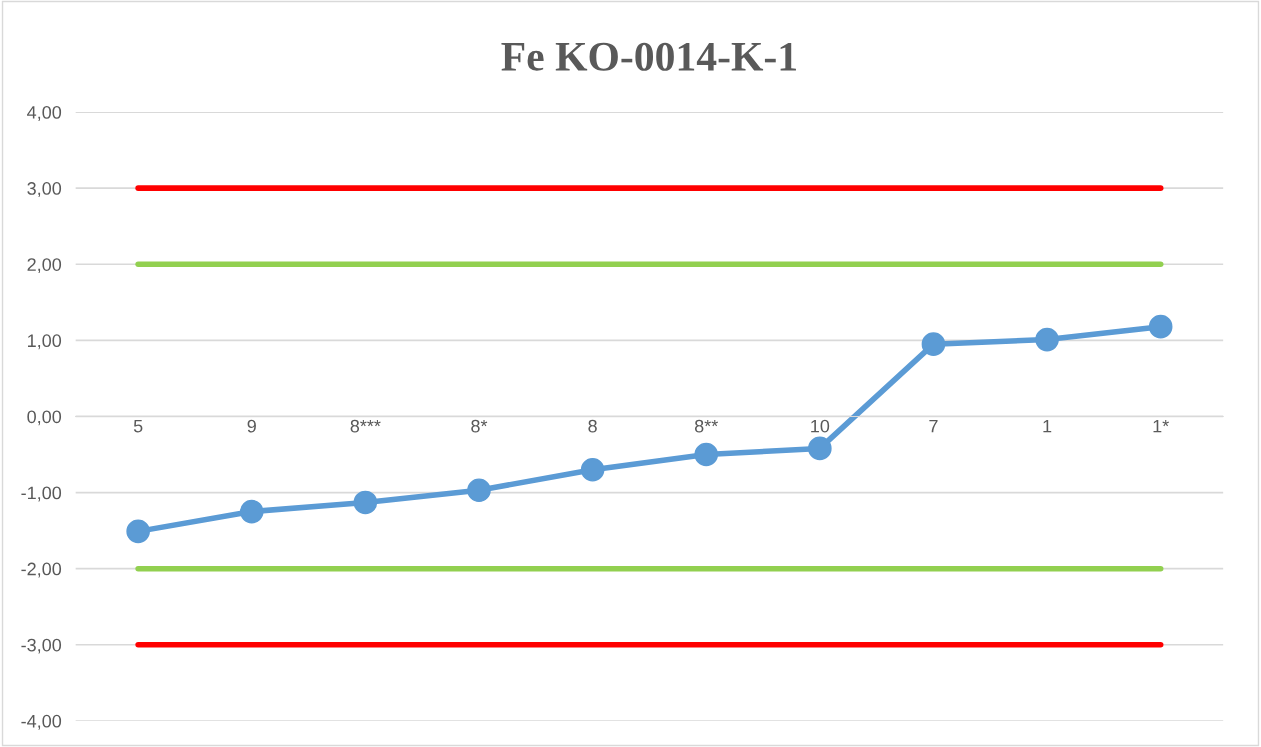  Describe the element at coordinates (41, 646) in the screenshot. I see `y-tick-label: -3,00` at that location.